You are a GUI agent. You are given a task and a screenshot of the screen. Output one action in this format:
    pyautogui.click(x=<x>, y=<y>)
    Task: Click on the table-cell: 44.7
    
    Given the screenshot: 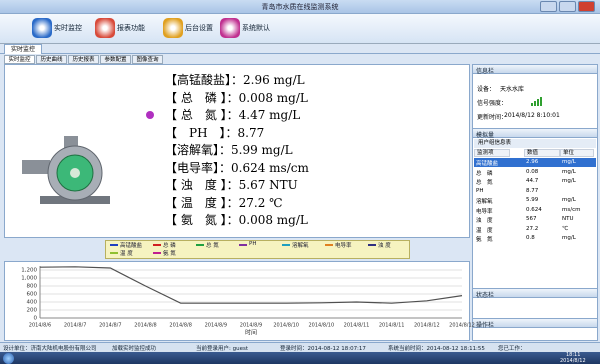 What is the action you would take?
    pyautogui.click(x=532, y=181)
    